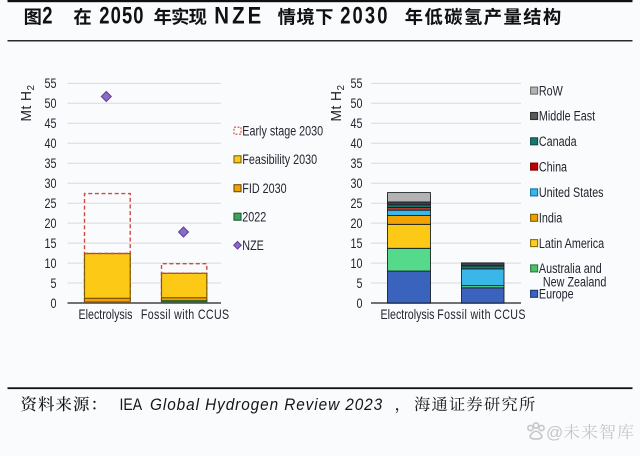 The height and width of the screenshot is (456, 640). What do you see at coordinates (556, 294) in the screenshot?
I see `svg-text: Europe` at bounding box center [556, 294].